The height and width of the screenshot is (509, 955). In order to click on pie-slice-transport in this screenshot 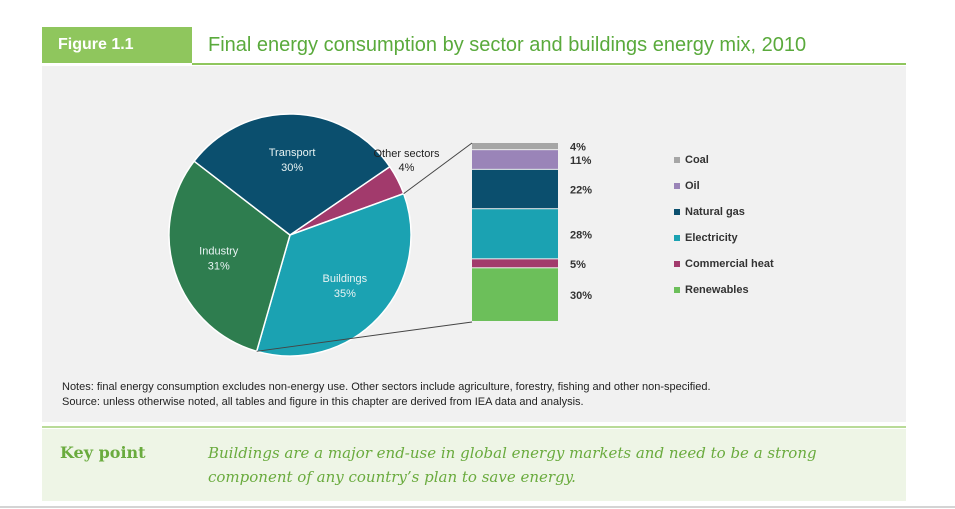, I will do `click(292, 174)`.